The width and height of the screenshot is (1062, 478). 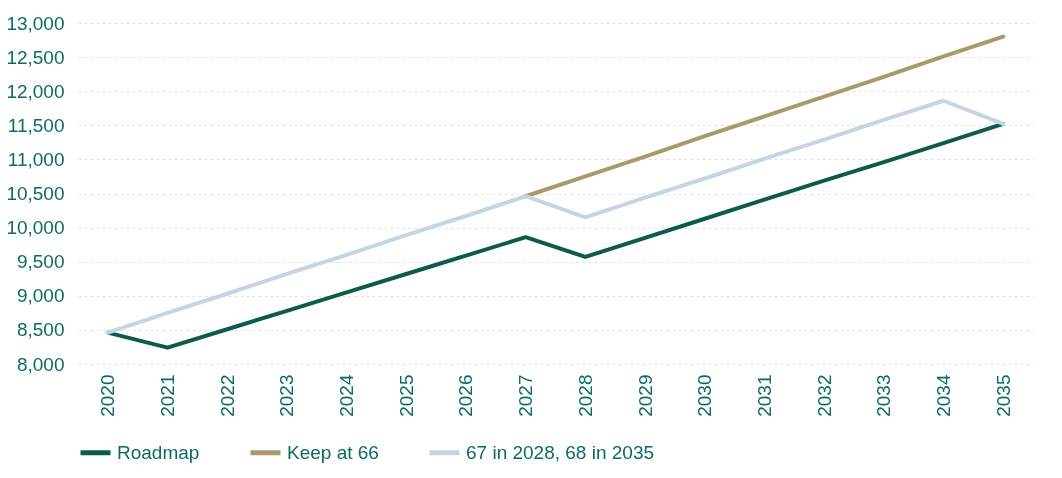 What do you see at coordinates (35, 193) in the screenshot?
I see `y-tick-label: 10,500` at bounding box center [35, 193].